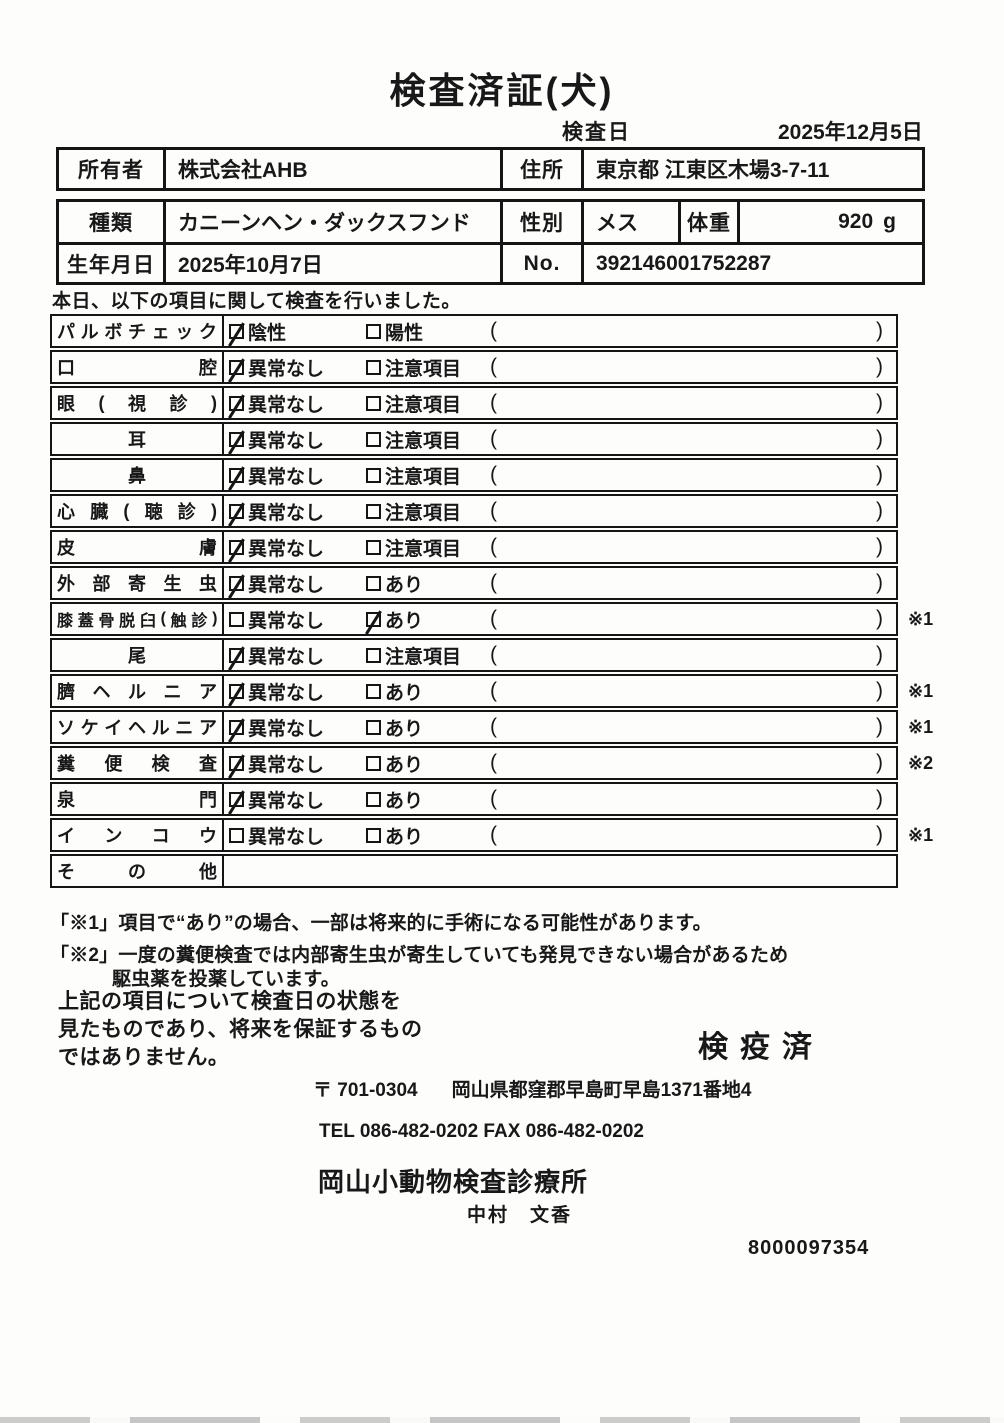 The height and width of the screenshot is (1423, 1004). I want to click on inspection-row: イ ン コ ウ 異常なし あり () ※1, so click(491, 835).